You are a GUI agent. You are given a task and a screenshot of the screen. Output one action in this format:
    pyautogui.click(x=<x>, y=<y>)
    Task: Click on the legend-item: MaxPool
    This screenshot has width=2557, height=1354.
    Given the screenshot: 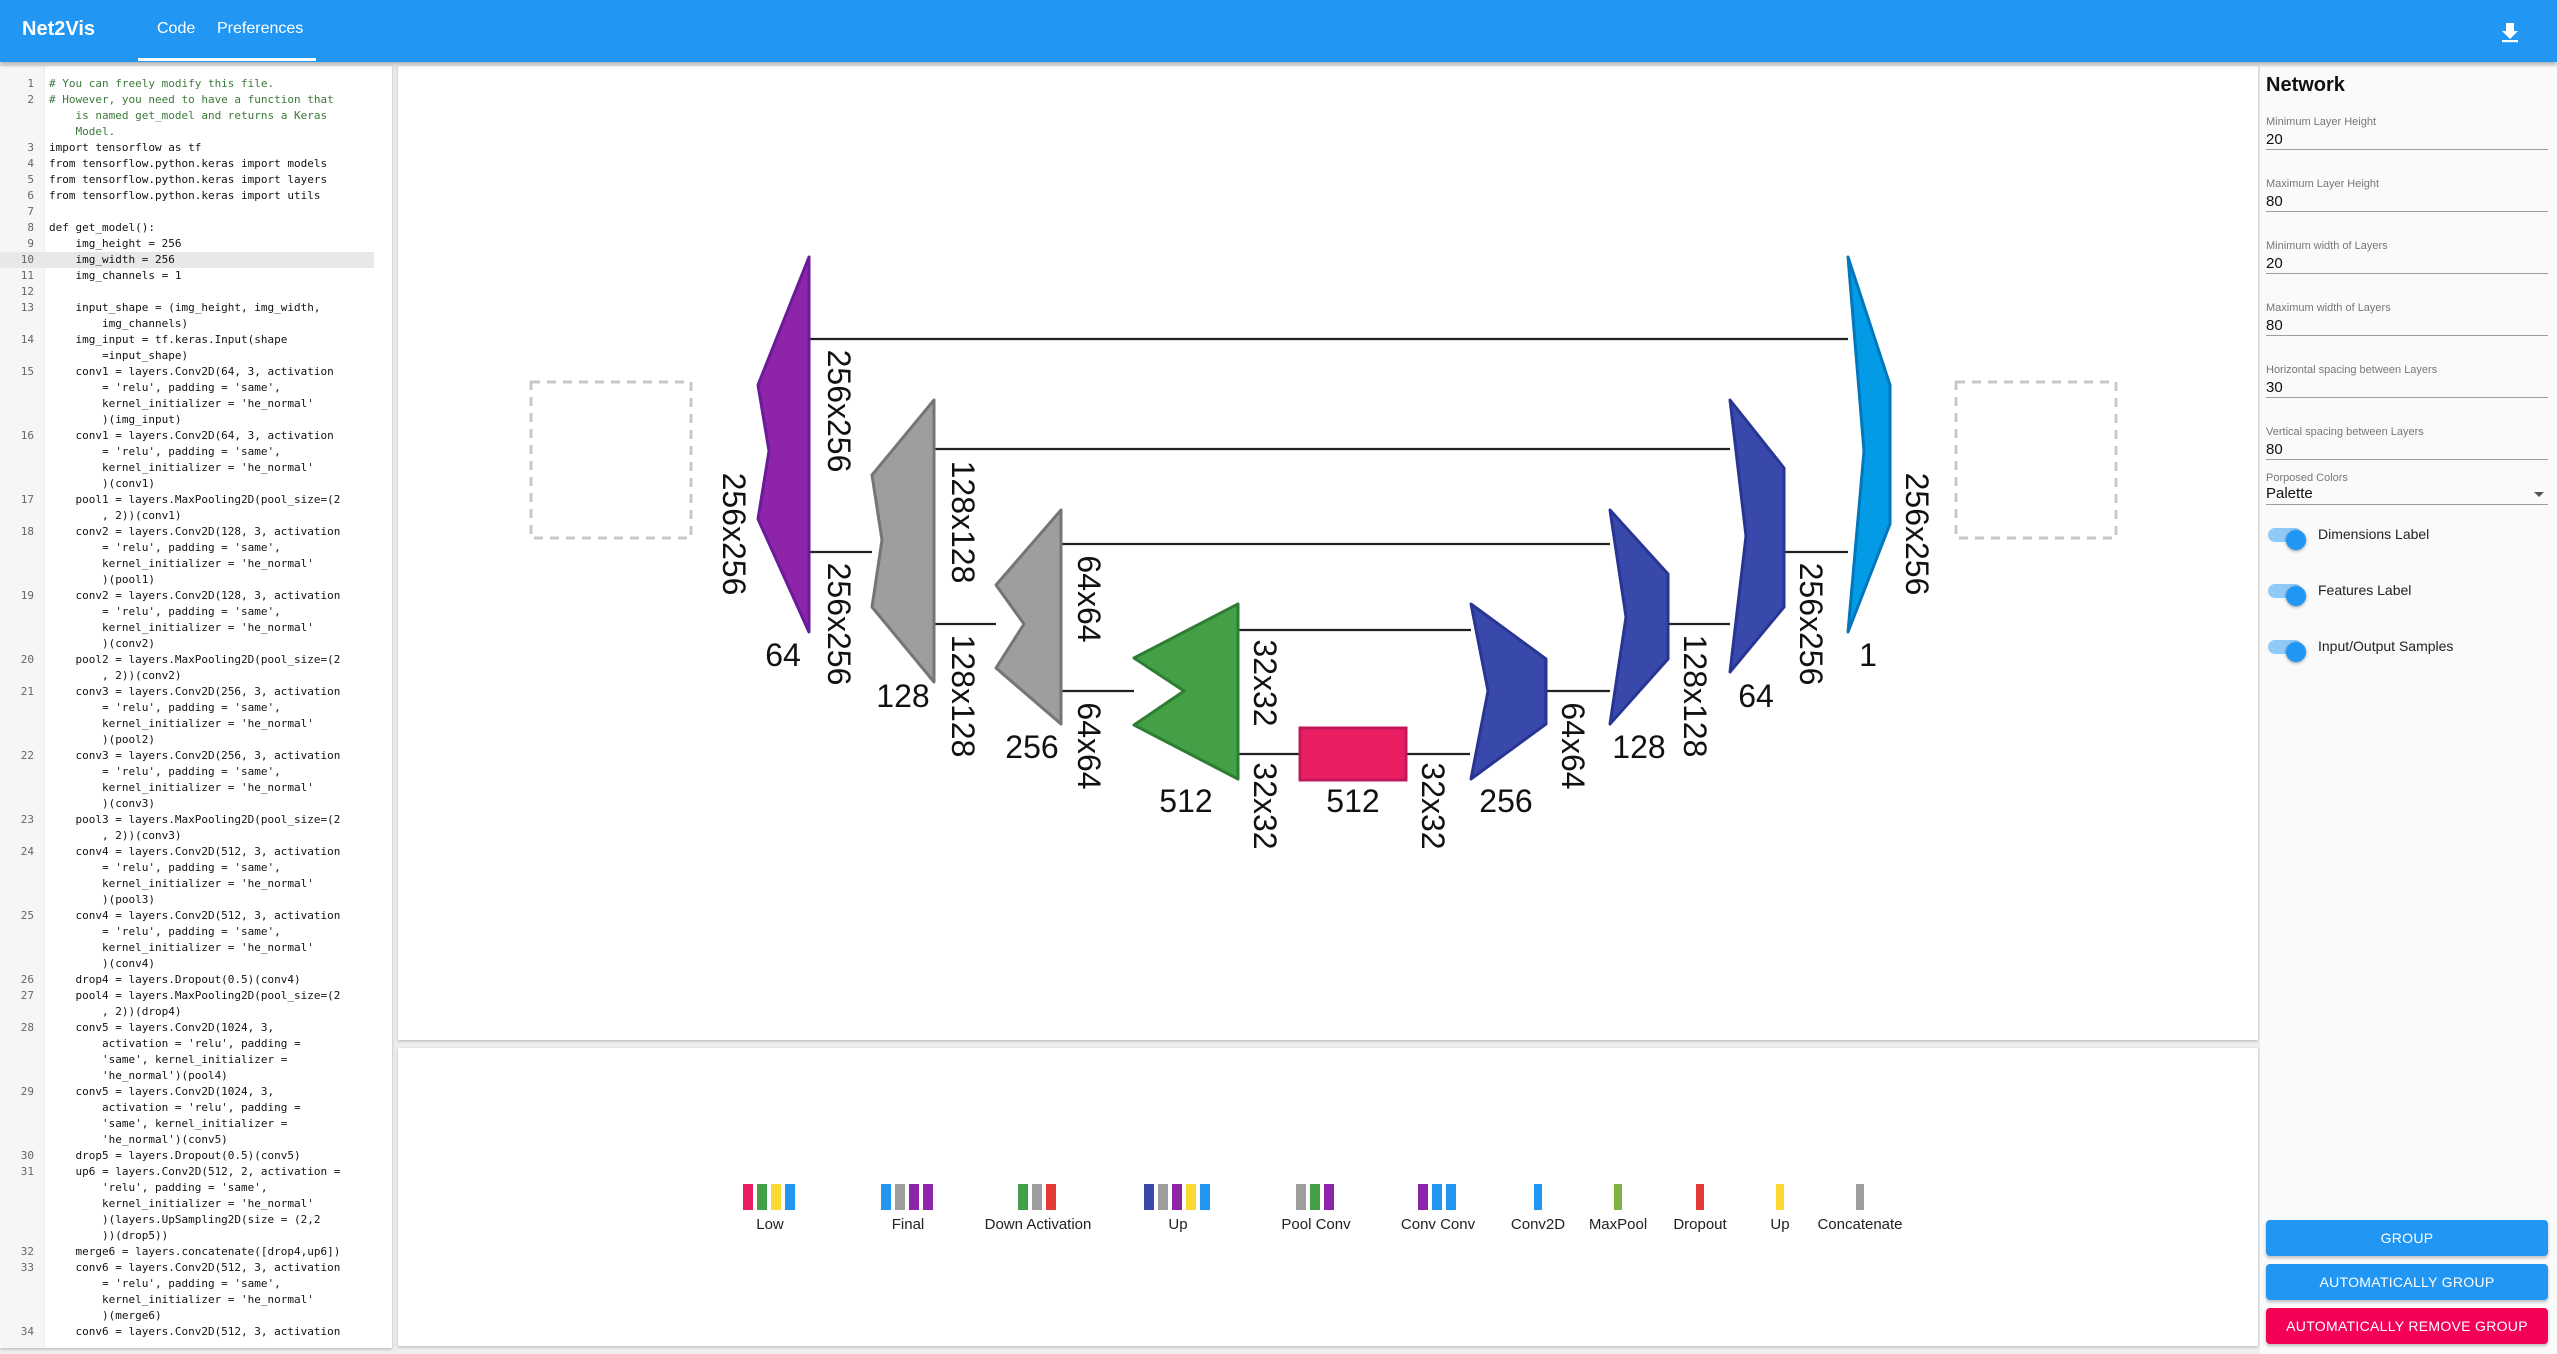 What is the action you would take?
    pyautogui.click(x=1618, y=1207)
    